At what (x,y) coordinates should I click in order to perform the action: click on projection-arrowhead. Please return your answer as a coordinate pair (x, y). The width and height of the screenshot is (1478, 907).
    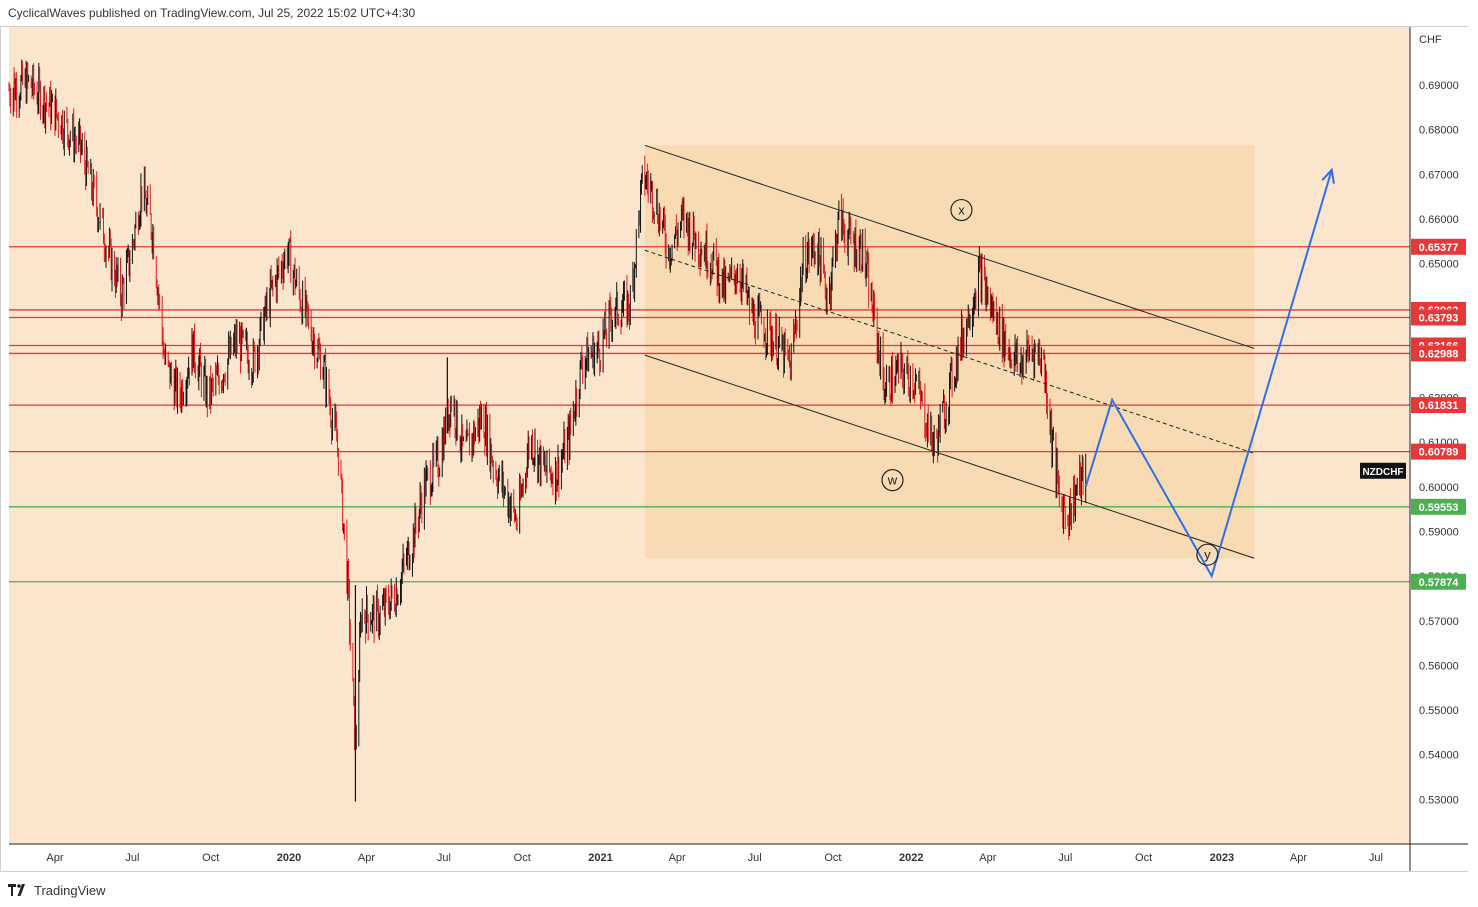
    Looking at the image, I should click on (1328, 175).